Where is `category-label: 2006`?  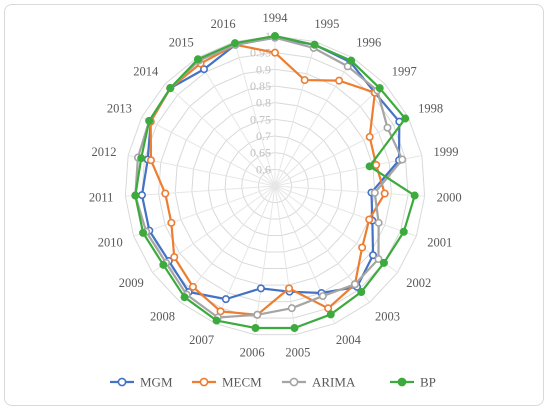 category-label: 2006 is located at coordinates (252, 352).